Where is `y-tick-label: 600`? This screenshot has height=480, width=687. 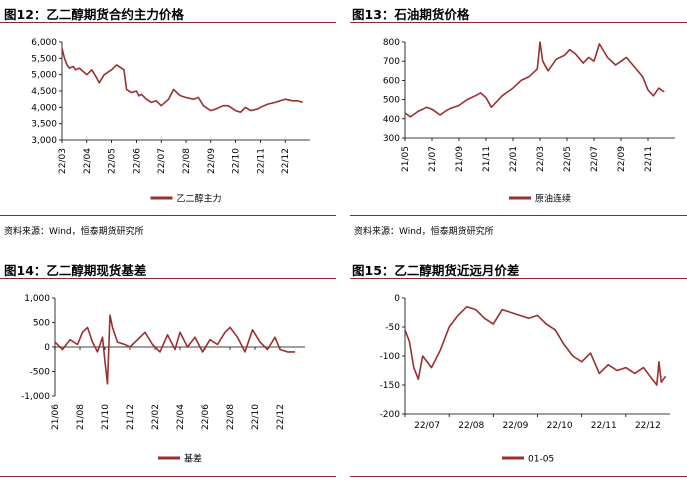
y-tick-label: 600 is located at coordinates (391, 81).